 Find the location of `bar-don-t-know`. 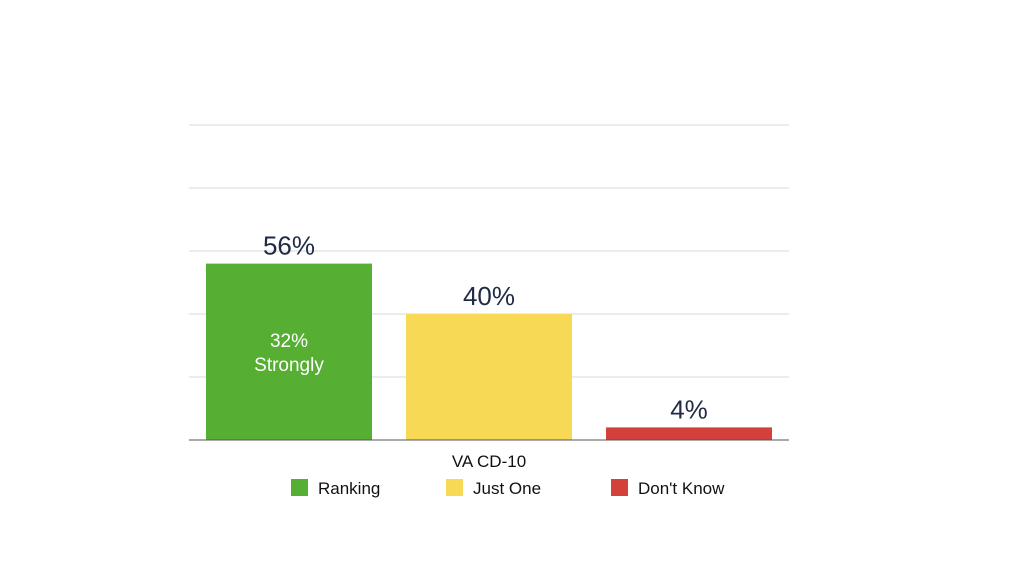

bar-don-t-know is located at coordinates (689, 433).